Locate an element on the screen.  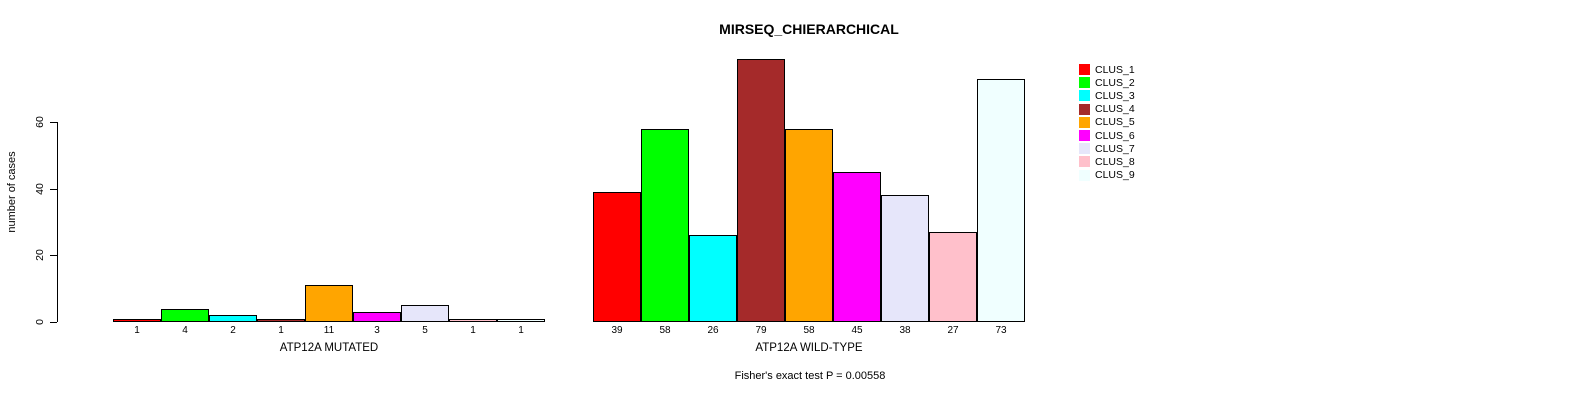
bar-value-label: 73 is located at coordinates (1001, 330).